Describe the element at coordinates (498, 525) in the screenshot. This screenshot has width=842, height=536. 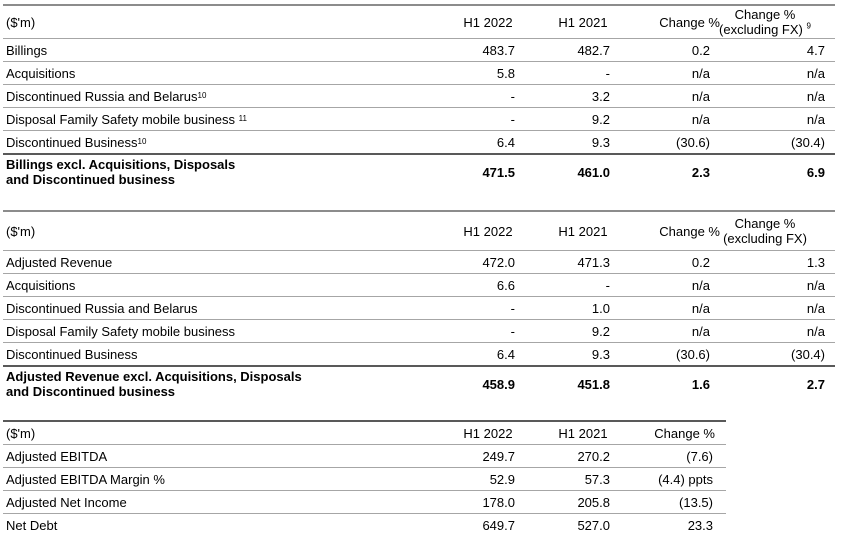
I see `table-cell: 649.7` at that location.